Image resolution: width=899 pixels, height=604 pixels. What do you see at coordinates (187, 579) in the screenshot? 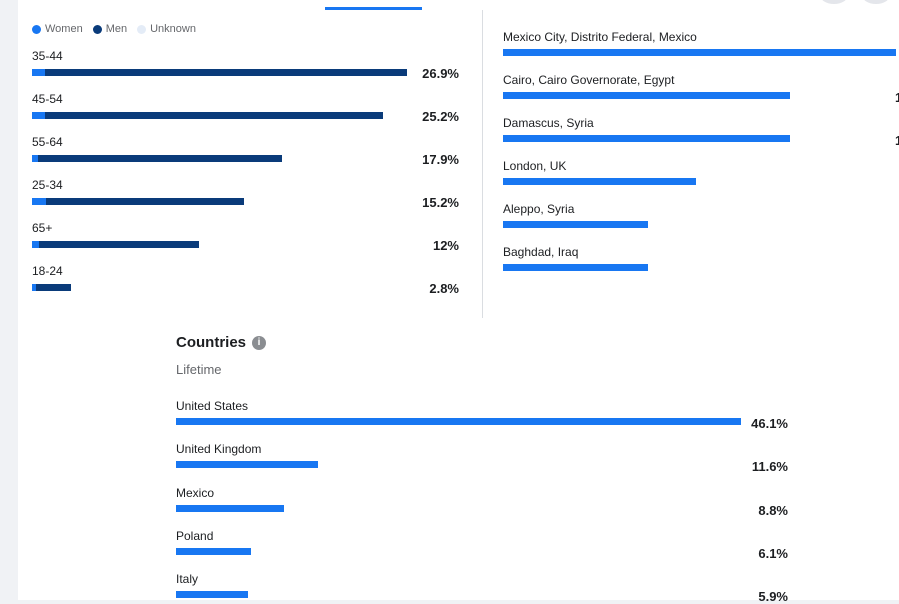
I see `country-label: Italy` at bounding box center [187, 579].